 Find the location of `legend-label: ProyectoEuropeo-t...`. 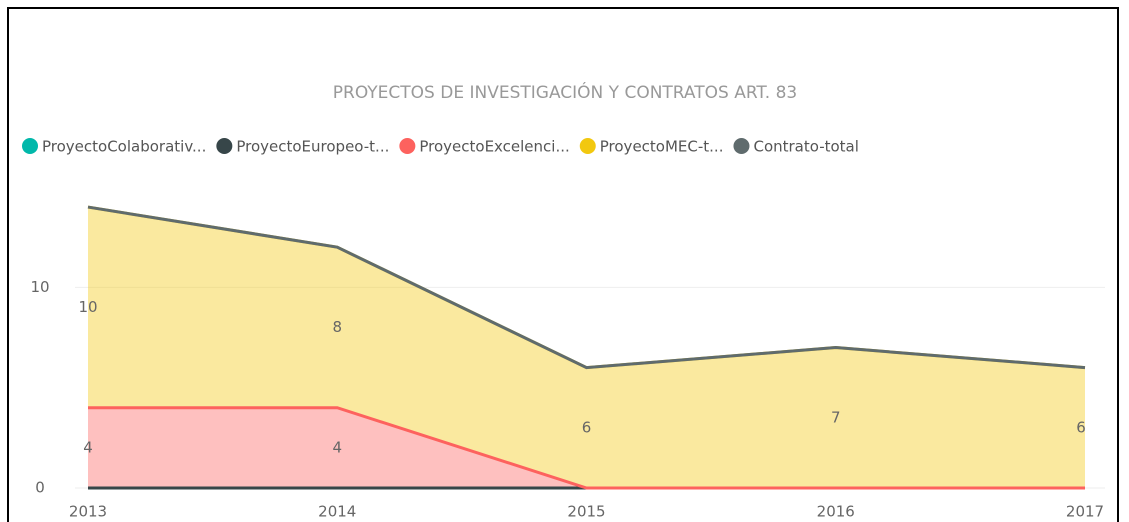

legend-label: ProyectoEuropeo-t... is located at coordinates (312, 147).